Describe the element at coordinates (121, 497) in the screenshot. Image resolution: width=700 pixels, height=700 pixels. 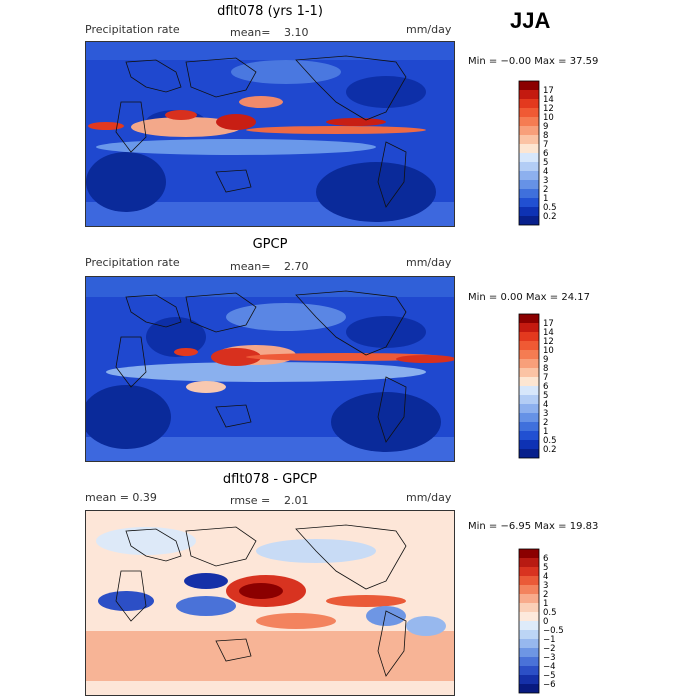
I see `panel-3-mean-label: mean = 0.39` at that location.